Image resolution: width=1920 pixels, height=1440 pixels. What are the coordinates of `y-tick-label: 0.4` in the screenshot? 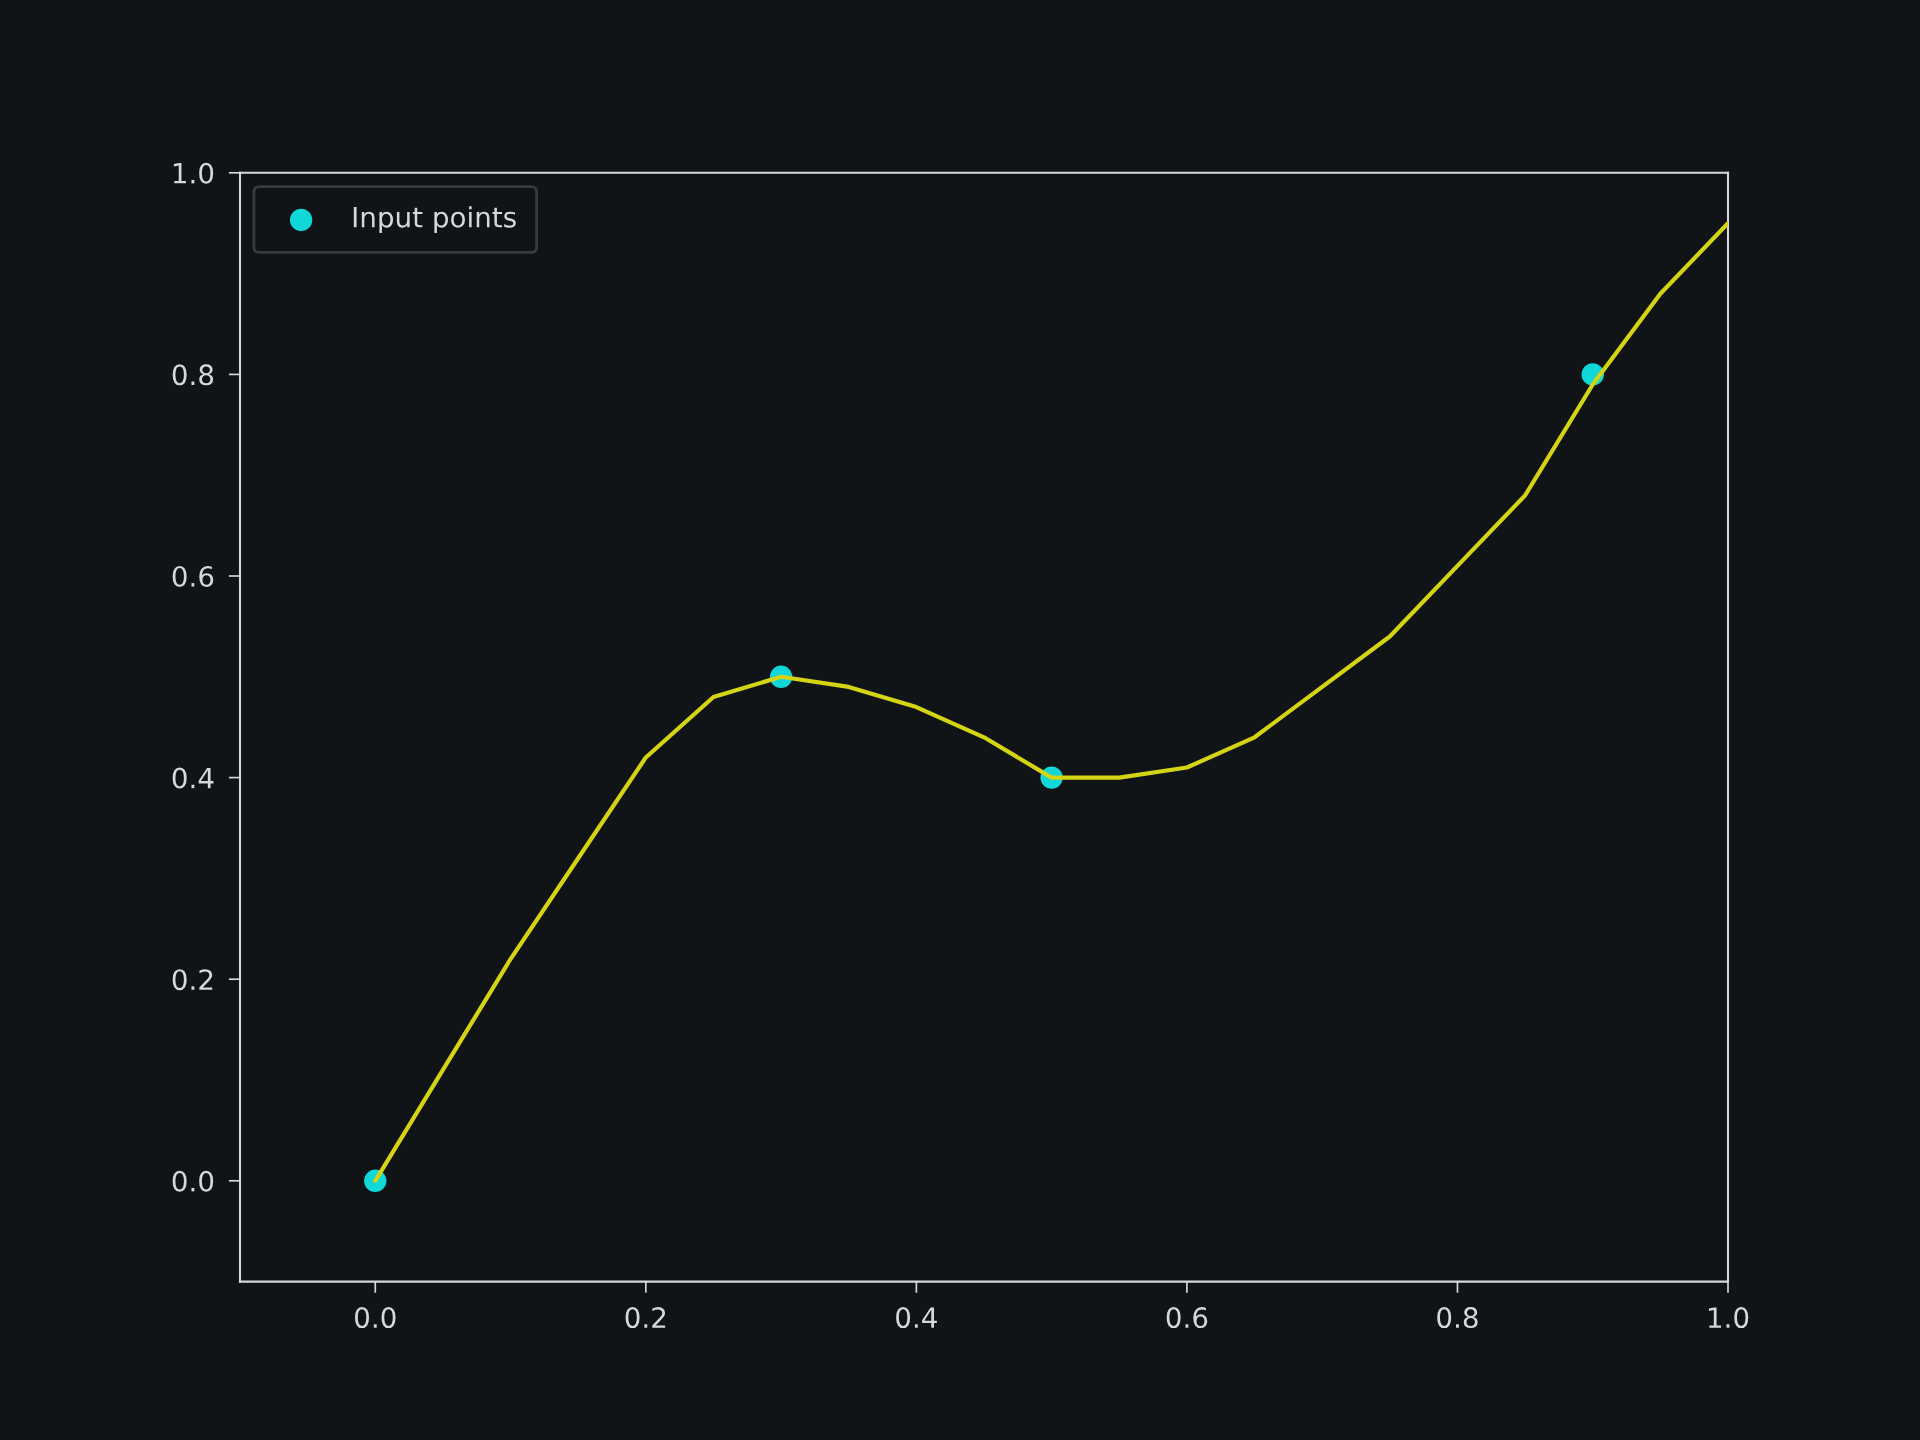 It's located at (193, 778).